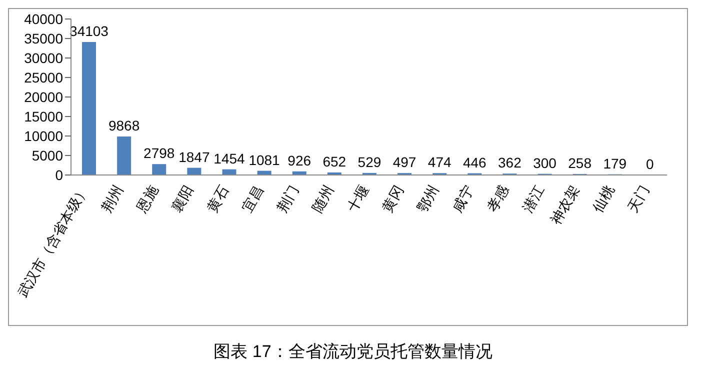 Image resolution: width=707 pixels, height=368 pixels. What do you see at coordinates (498, 198) in the screenshot?
I see `x-tick-label: 孝感` at bounding box center [498, 198].